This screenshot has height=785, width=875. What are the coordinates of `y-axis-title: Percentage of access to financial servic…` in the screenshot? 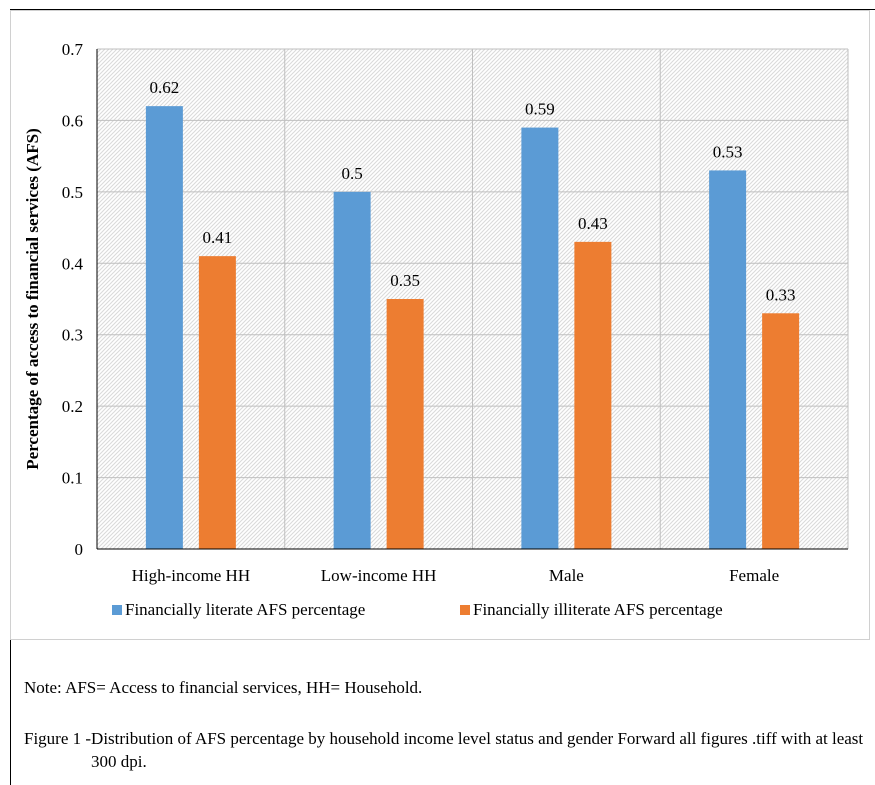 It's located at (32, 298).